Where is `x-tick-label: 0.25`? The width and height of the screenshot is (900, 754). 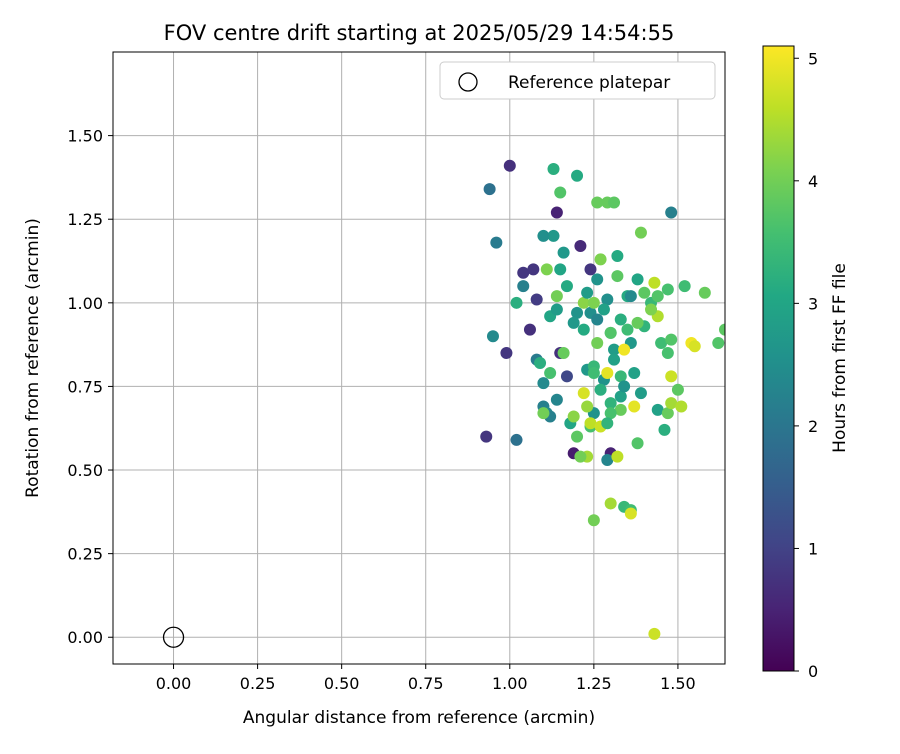
x-tick-label: 0.25 is located at coordinates (258, 683).